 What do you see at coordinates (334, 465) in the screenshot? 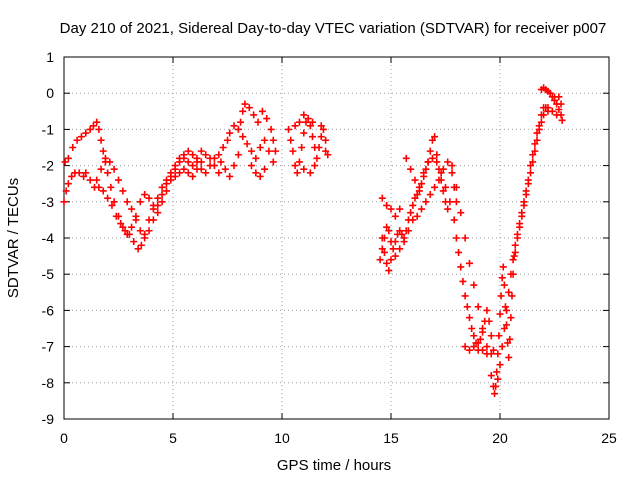
I see `x-axis-title: GPS time / hours` at bounding box center [334, 465].